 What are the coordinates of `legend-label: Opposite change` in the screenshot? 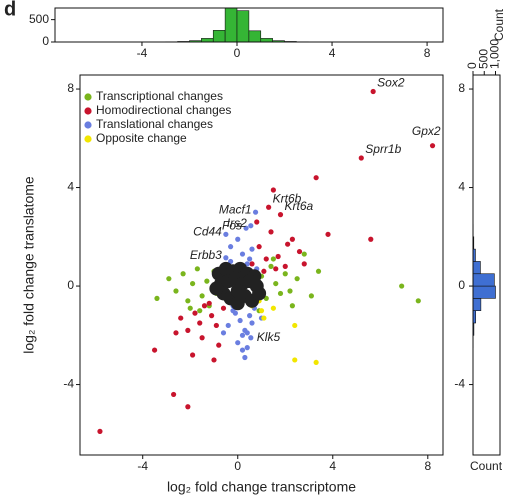 It's located at (141, 138).